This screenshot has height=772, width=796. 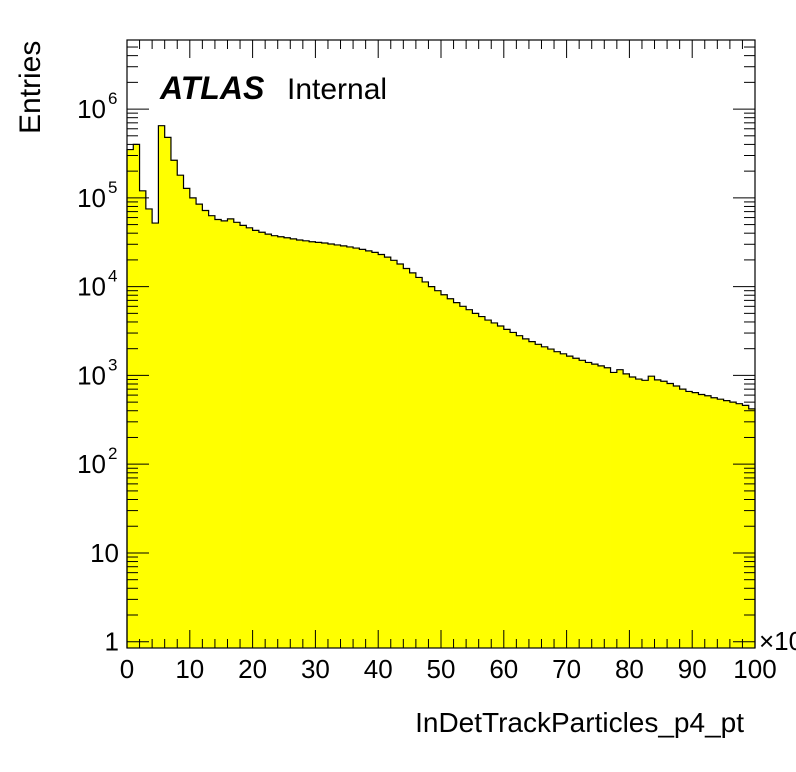 I want to click on y-tick-exponent: 4, so click(x=112, y=276).